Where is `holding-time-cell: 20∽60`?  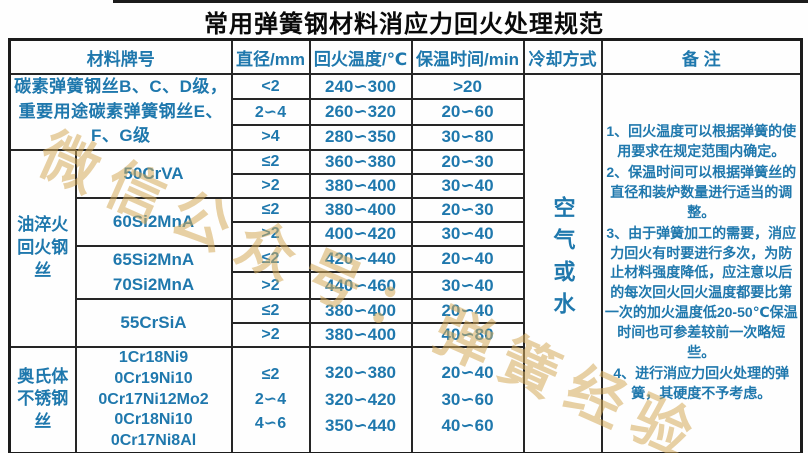 holding-time-cell: 20∽60 is located at coordinates (467, 112).